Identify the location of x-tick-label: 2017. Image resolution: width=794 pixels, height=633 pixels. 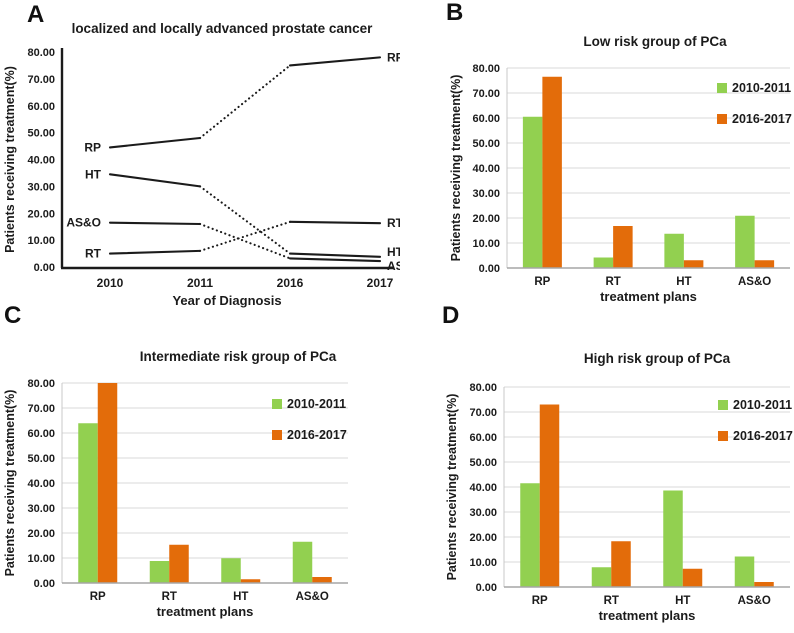
(380, 283).